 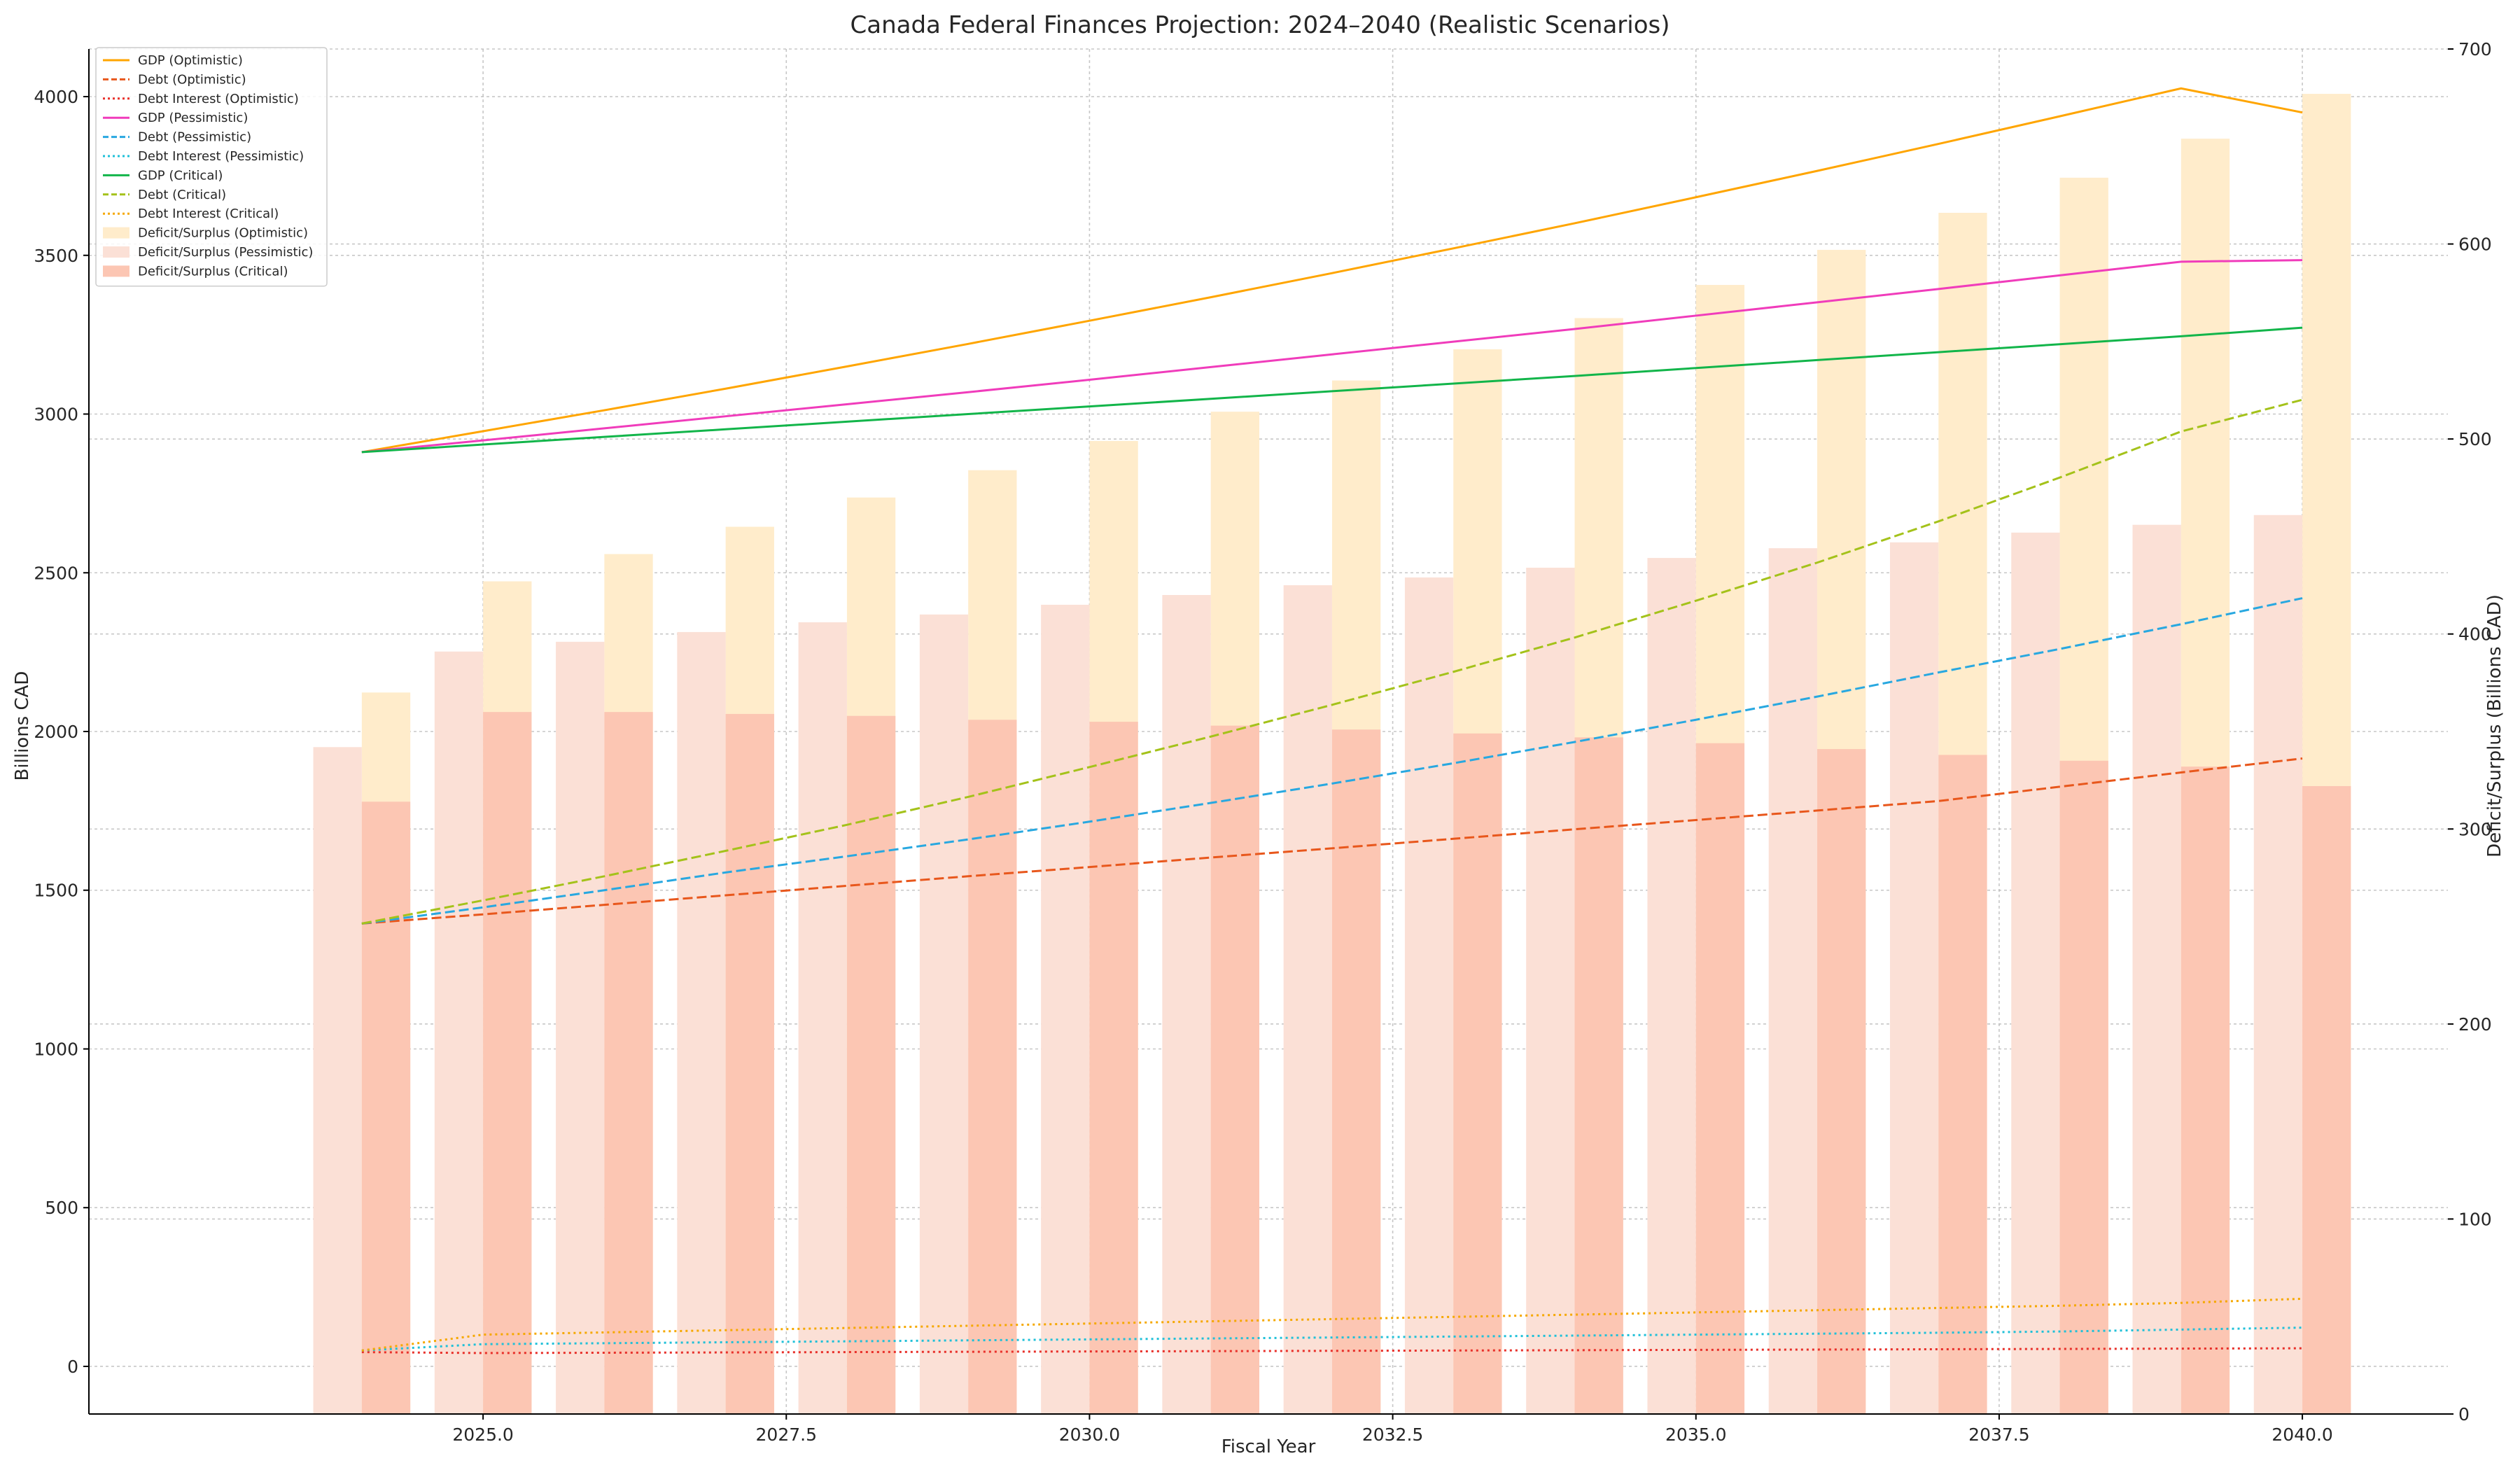 I want to click on bar-series2-2039, so click(x=2205, y=1090).